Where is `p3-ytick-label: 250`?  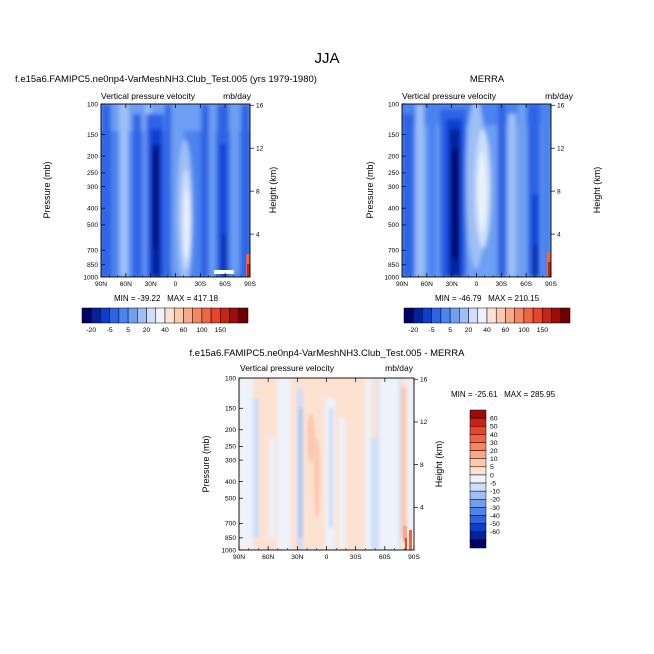 p3-ytick-label: 250 is located at coordinates (230, 447).